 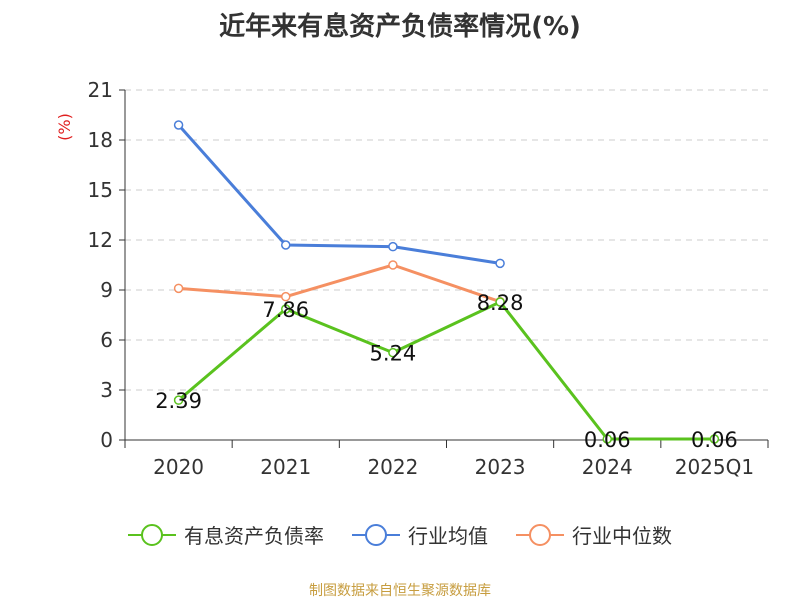 I want to click on data-label: 5.24, so click(x=393, y=354).